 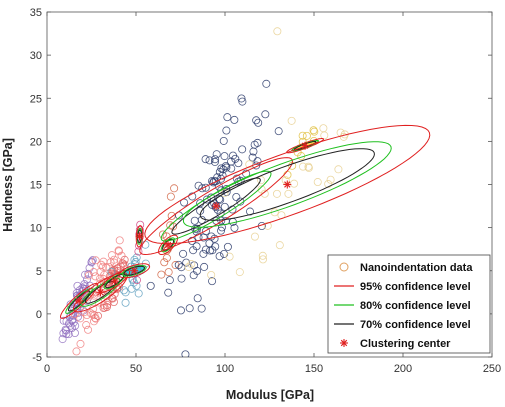 I want to click on y-axis-label: Hardness [GPa], so click(x=8, y=185).